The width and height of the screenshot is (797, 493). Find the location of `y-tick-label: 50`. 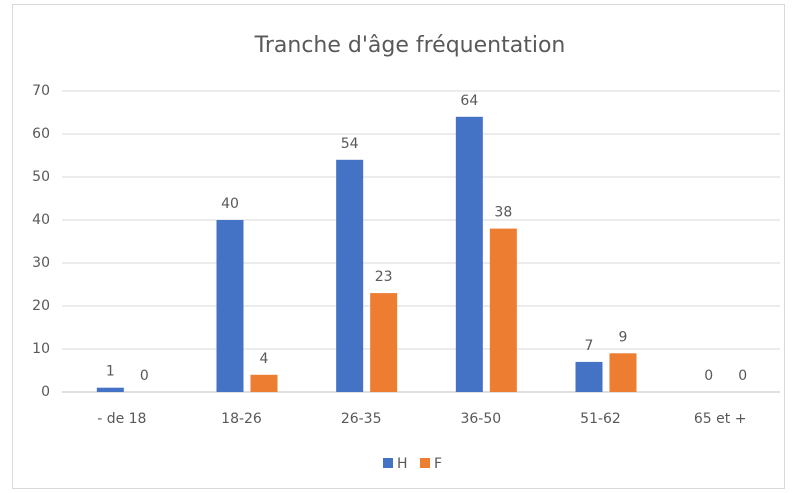

y-tick-label: 50 is located at coordinates (41, 177).